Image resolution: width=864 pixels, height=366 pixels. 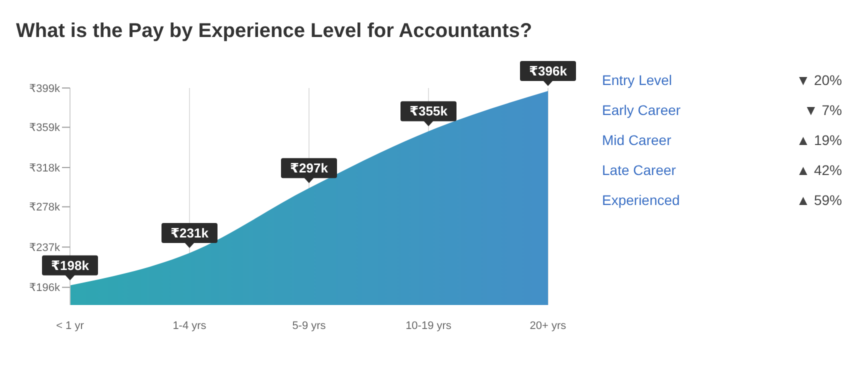 What do you see at coordinates (70, 326) in the screenshot?
I see `x-tick-label: < 1 yr` at bounding box center [70, 326].